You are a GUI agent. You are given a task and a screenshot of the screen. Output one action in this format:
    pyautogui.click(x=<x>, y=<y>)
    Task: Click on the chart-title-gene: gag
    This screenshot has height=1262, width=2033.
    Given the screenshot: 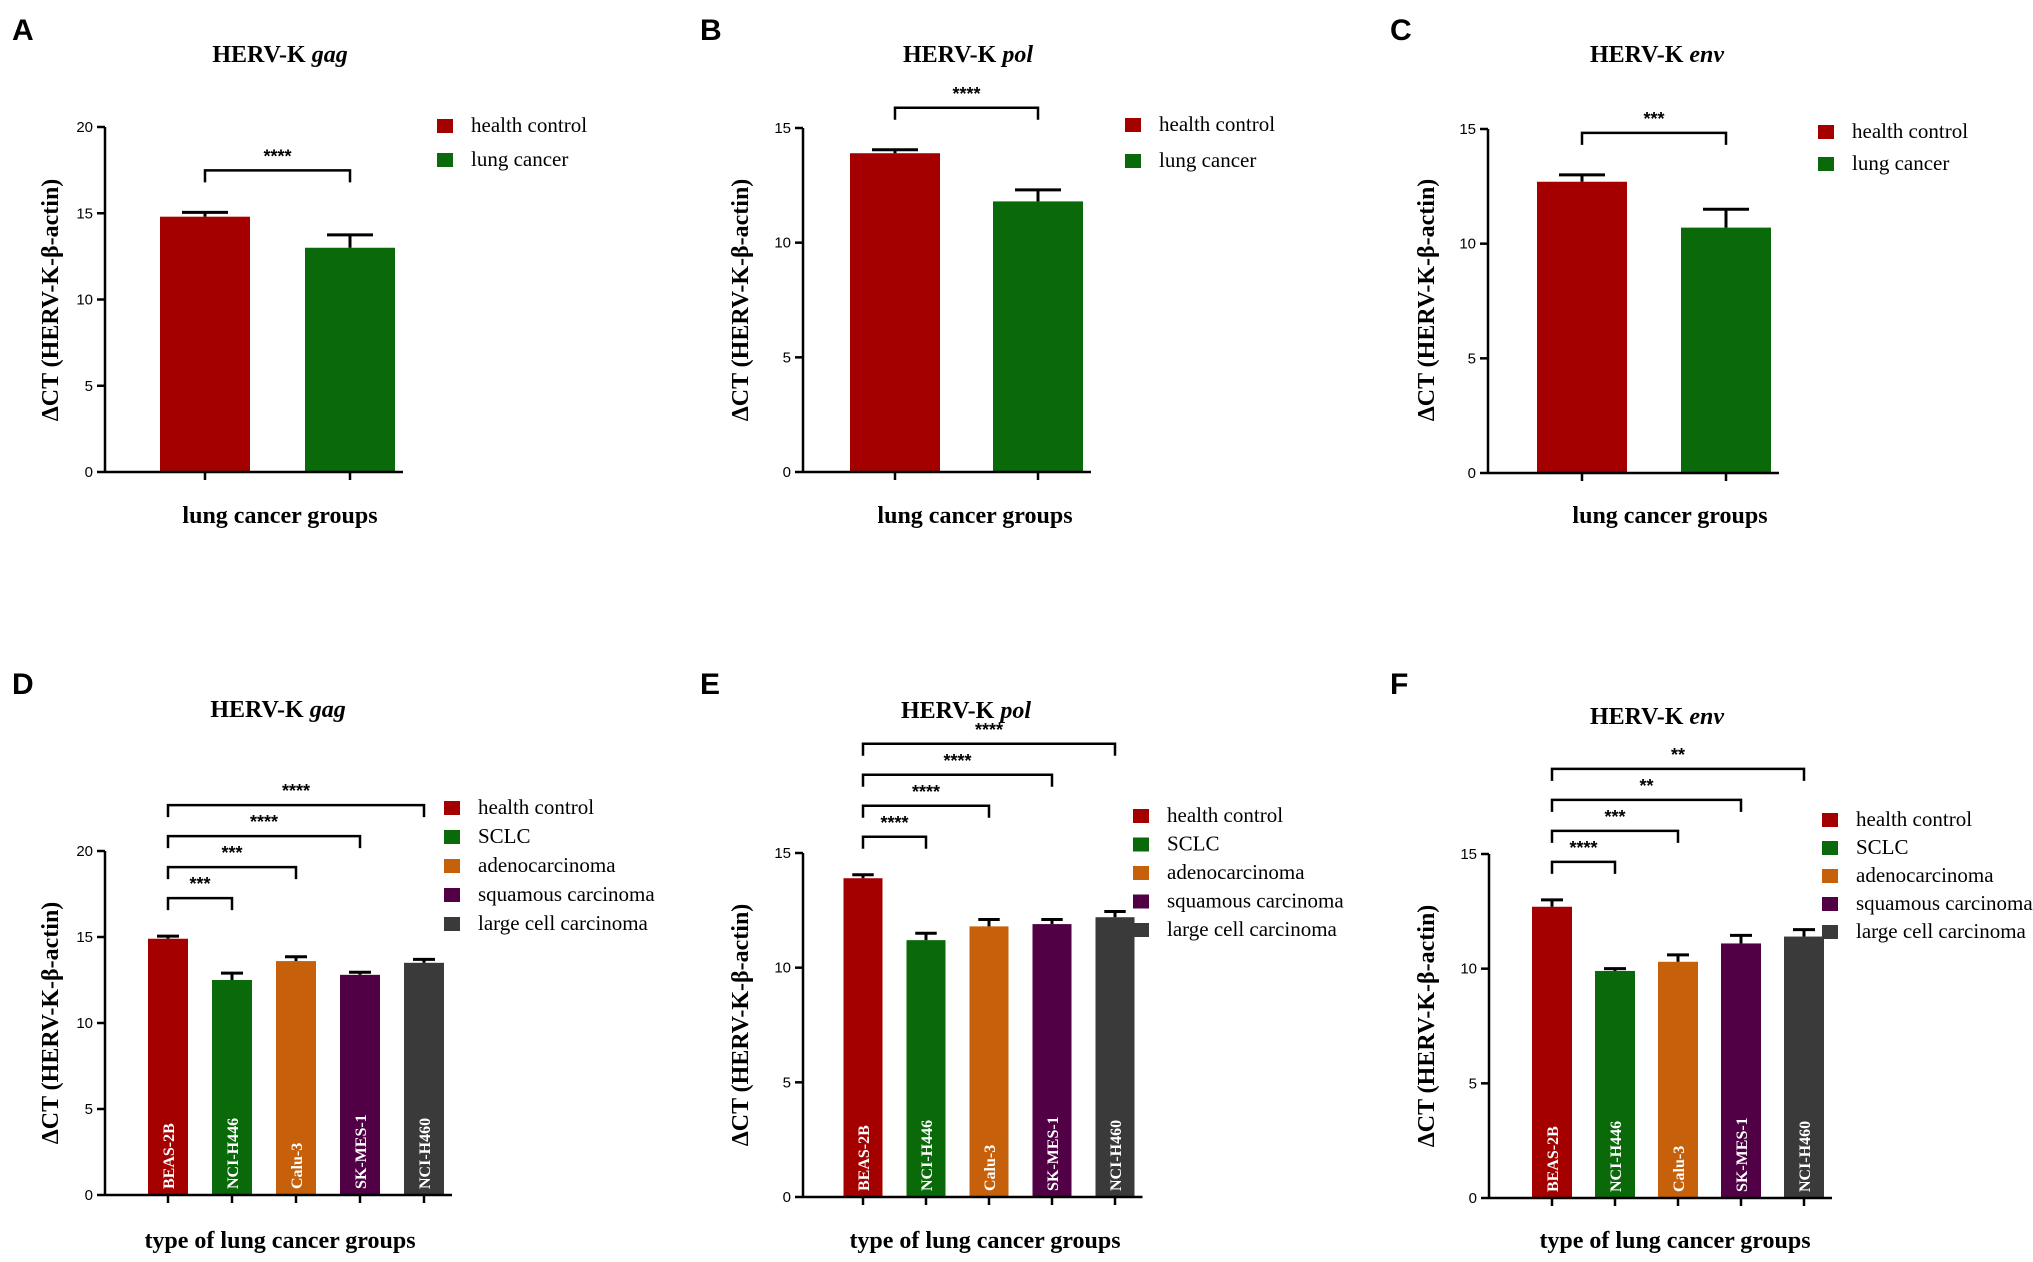 What is the action you would take?
    pyautogui.click(x=327, y=710)
    